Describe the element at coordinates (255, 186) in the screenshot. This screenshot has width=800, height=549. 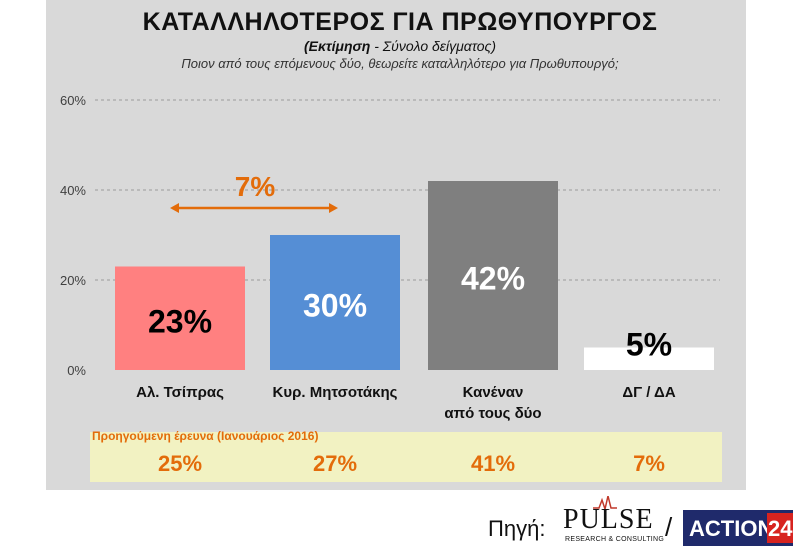
I see `difference-annotation: 7%` at that location.